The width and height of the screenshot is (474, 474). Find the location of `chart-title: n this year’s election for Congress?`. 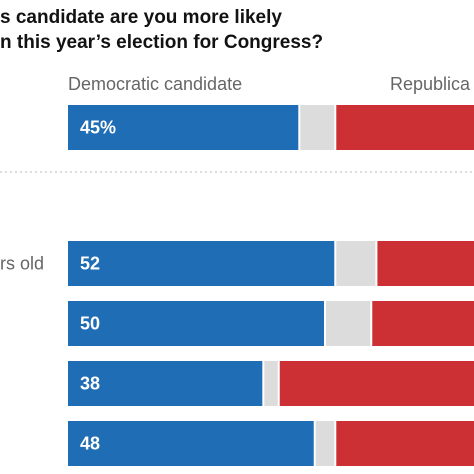

chart-title: n this year’s election for Congress? is located at coordinates (161, 42).